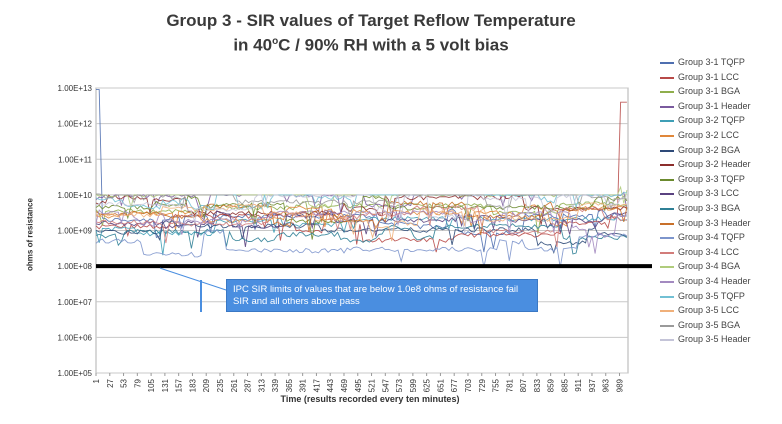  Describe the element at coordinates (165, 385) in the screenshot. I see `x-tick-label: 131` at that location.